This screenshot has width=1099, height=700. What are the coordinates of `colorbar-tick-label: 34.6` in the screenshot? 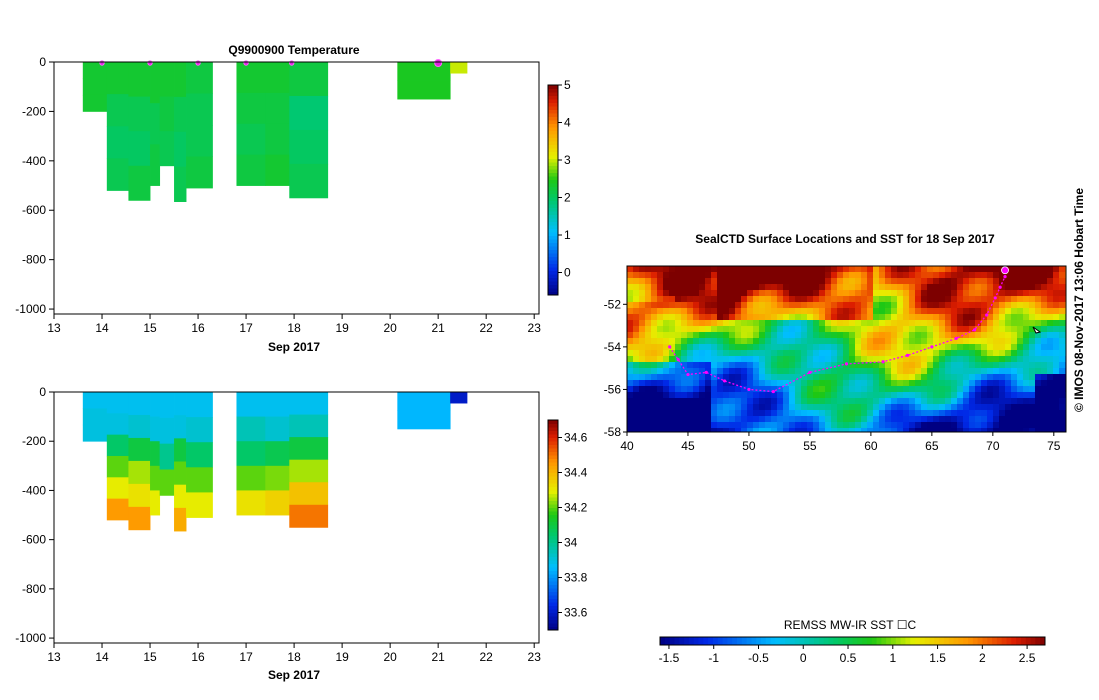 It's located at (576, 438).